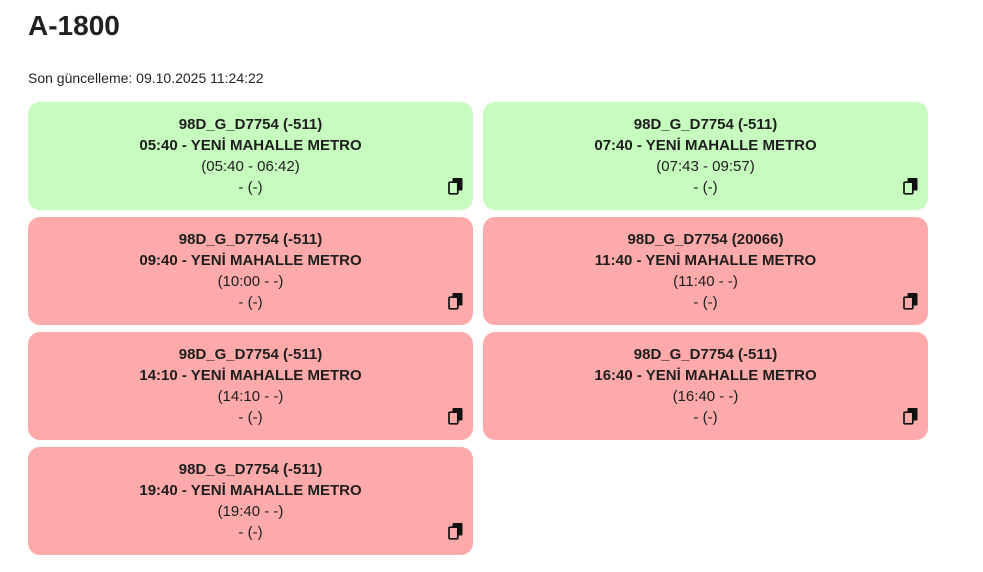  Describe the element at coordinates (146, 78) in the screenshot. I see `last-update-text: Son güncelleme: 09.10.2025 11:24:22` at that location.